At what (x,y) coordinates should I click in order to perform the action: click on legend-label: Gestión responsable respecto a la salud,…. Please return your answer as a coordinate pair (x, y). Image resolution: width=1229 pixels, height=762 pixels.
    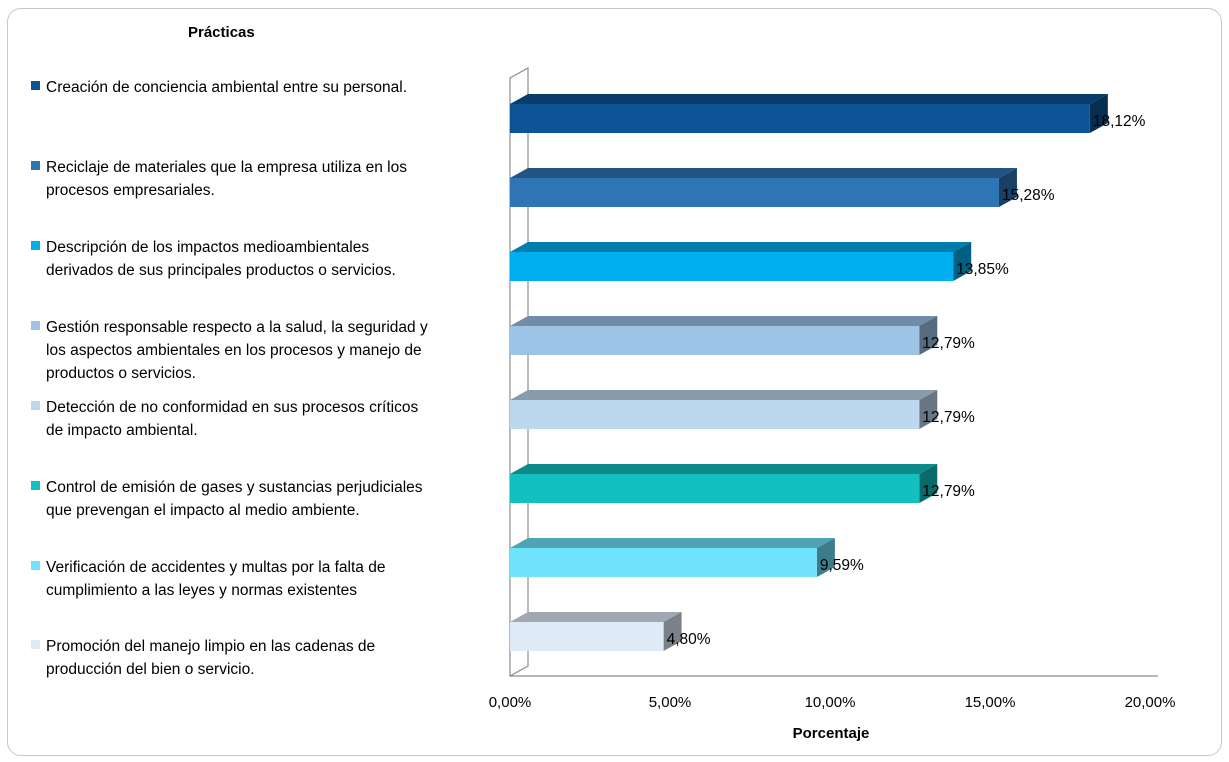
    Looking at the image, I should click on (237, 350).